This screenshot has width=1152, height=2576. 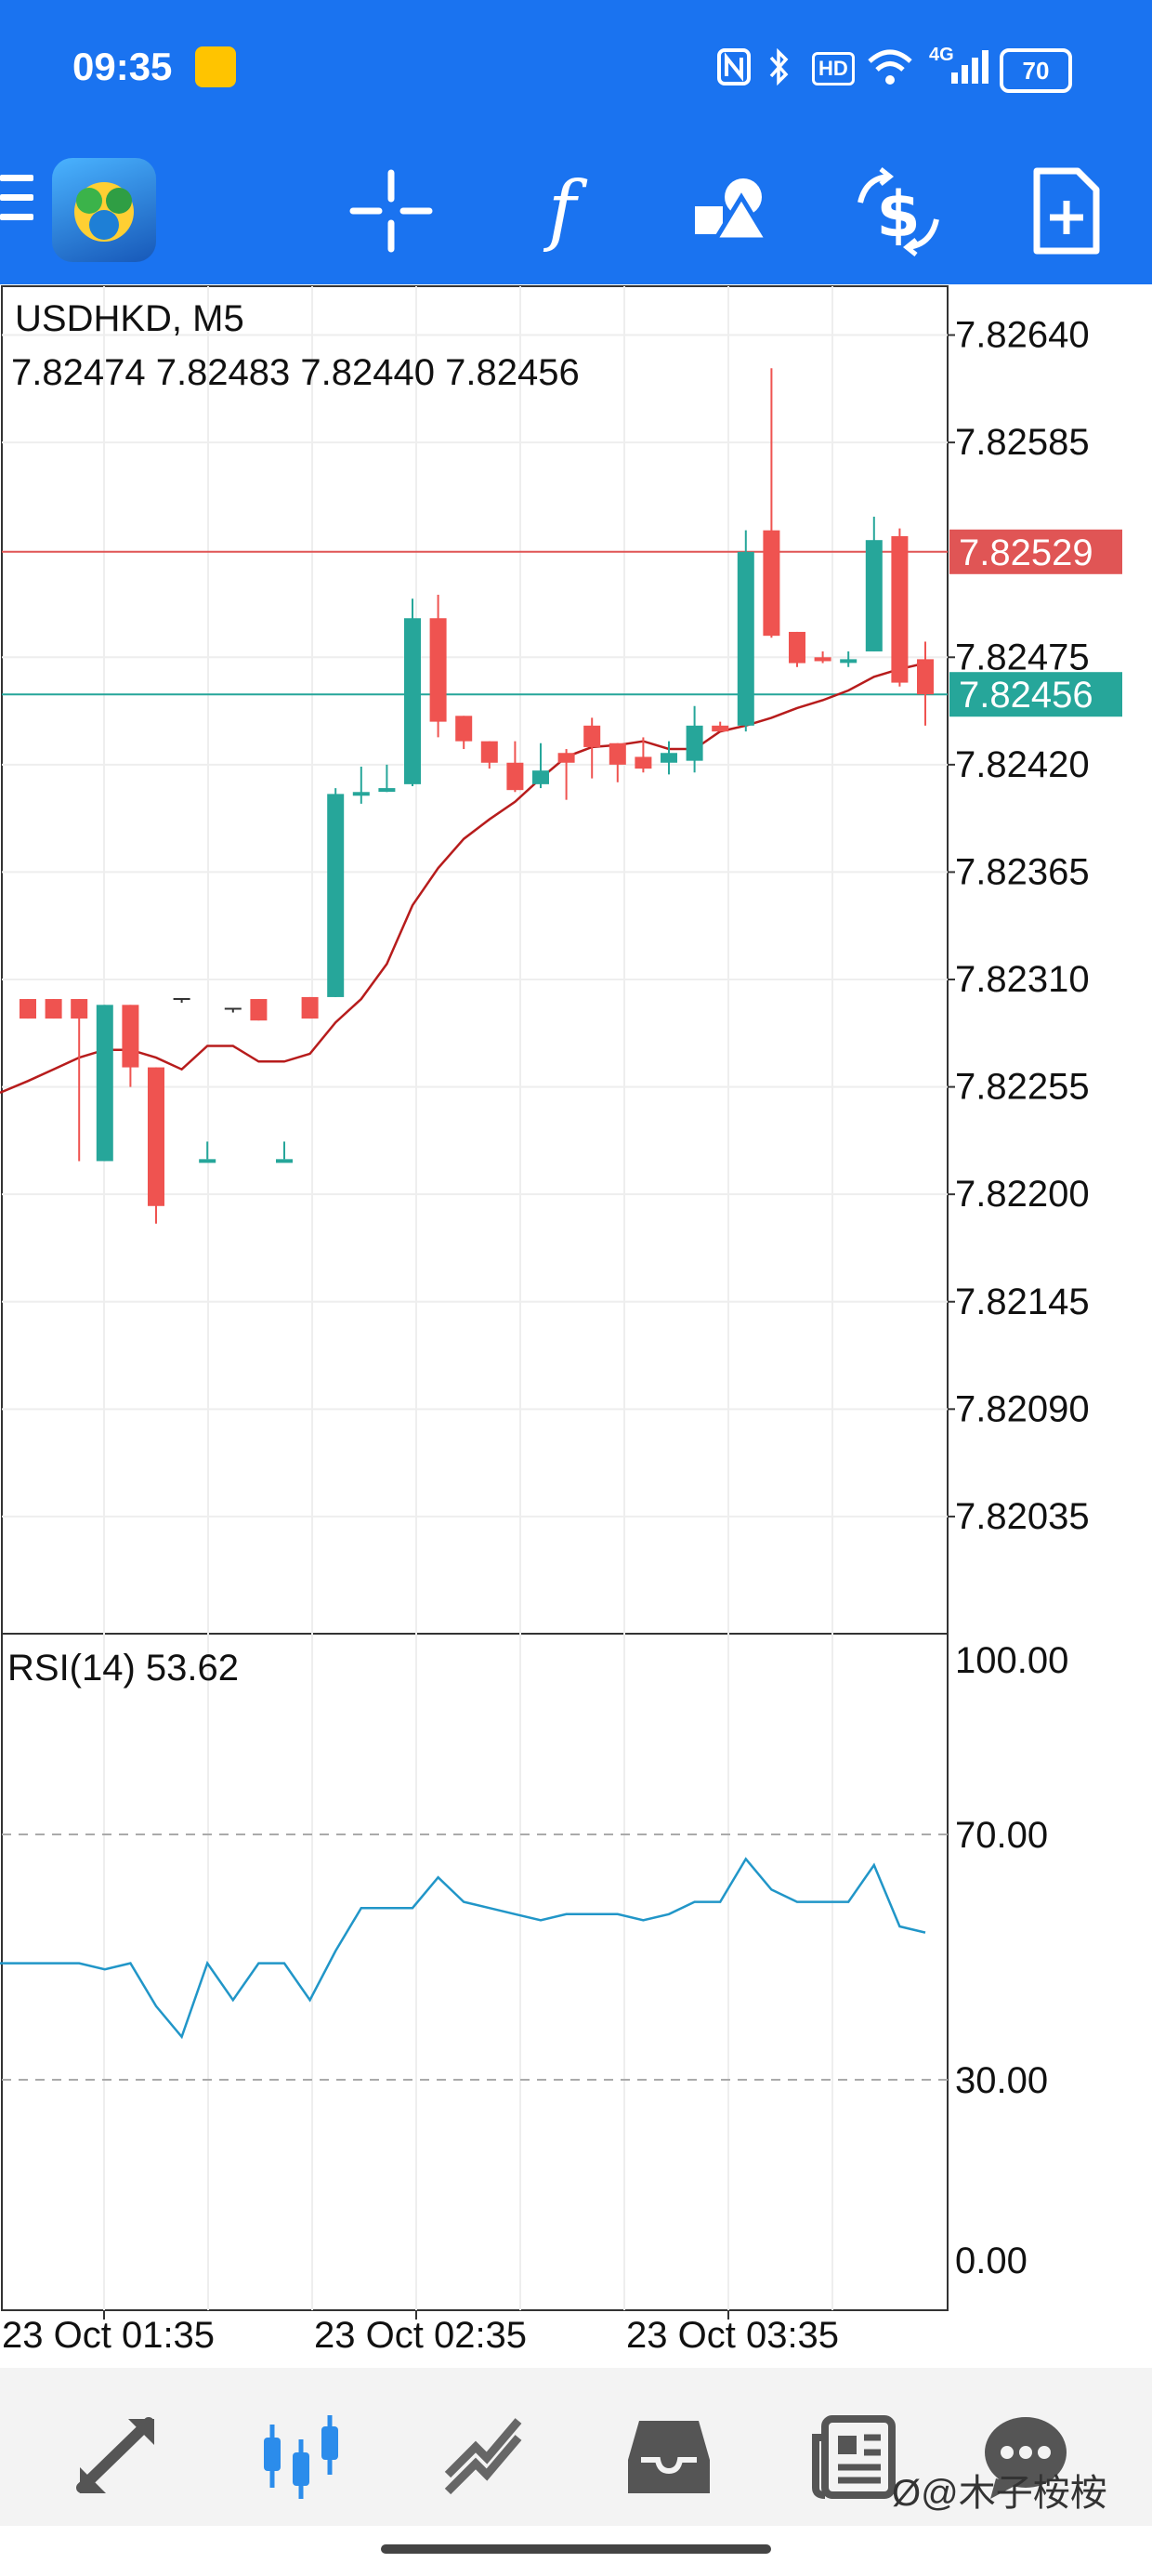 I want to click on crosshair-icon, so click(x=391, y=211).